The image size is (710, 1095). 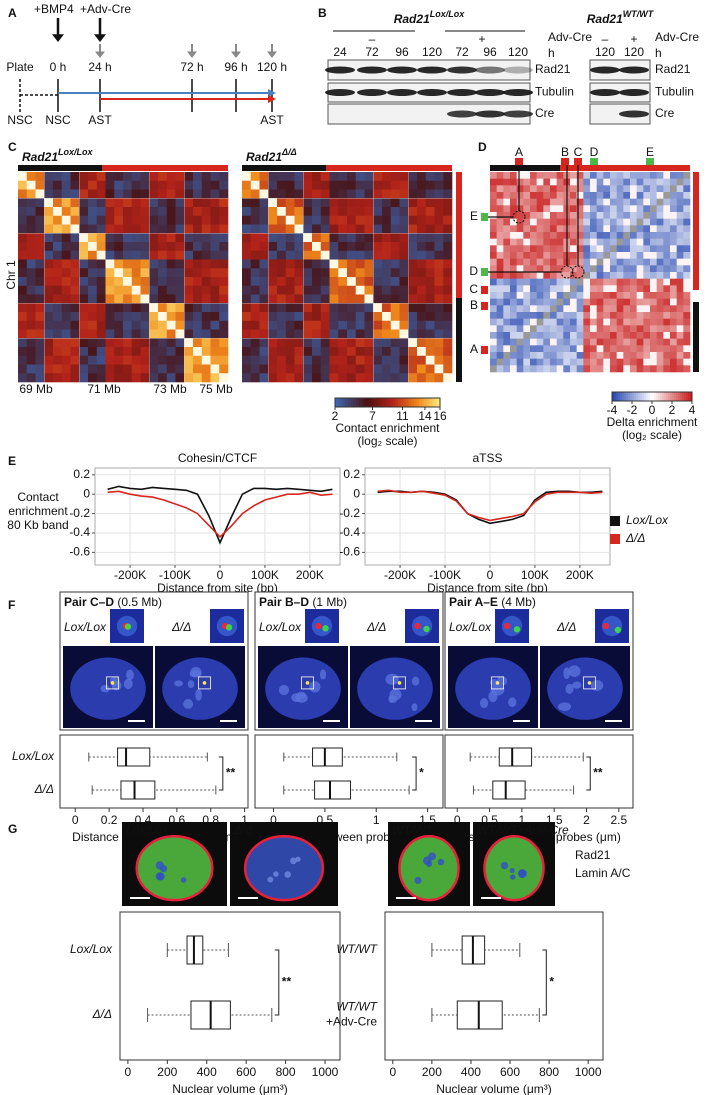 I want to click on protein-label: Cre, so click(x=665, y=113).